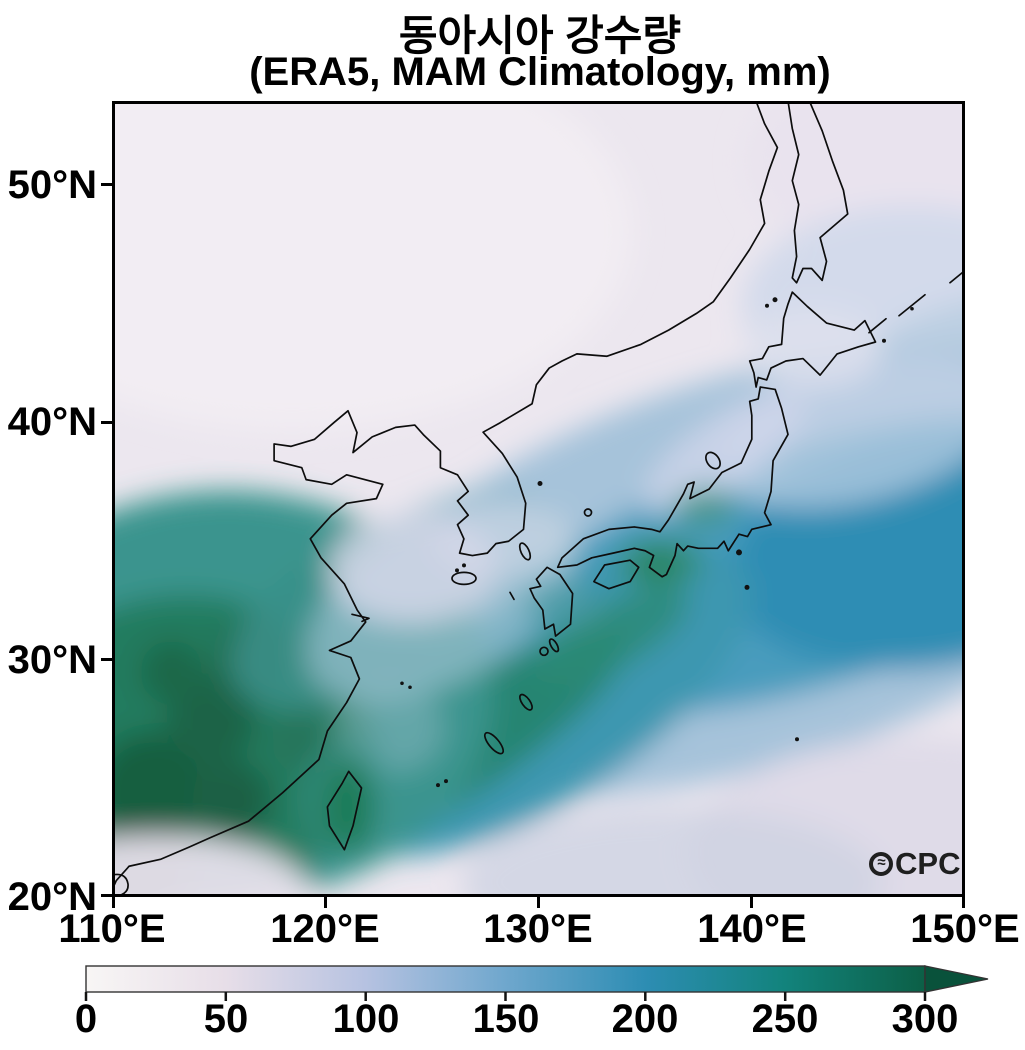 Image resolution: width=1025 pixels, height=1050 pixels. What do you see at coordinates (544, 651) in the screenshot?
I see `coastline-yakushima` at bounding box center [544, 651].